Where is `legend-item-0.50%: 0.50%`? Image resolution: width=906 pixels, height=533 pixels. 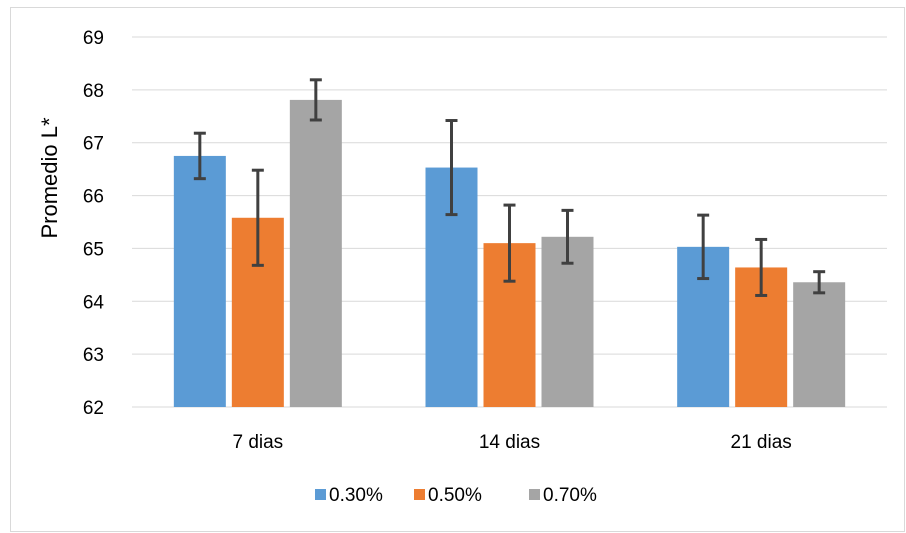 legend-item-0.50%: 0.50% is located at coordinates (448, 495).